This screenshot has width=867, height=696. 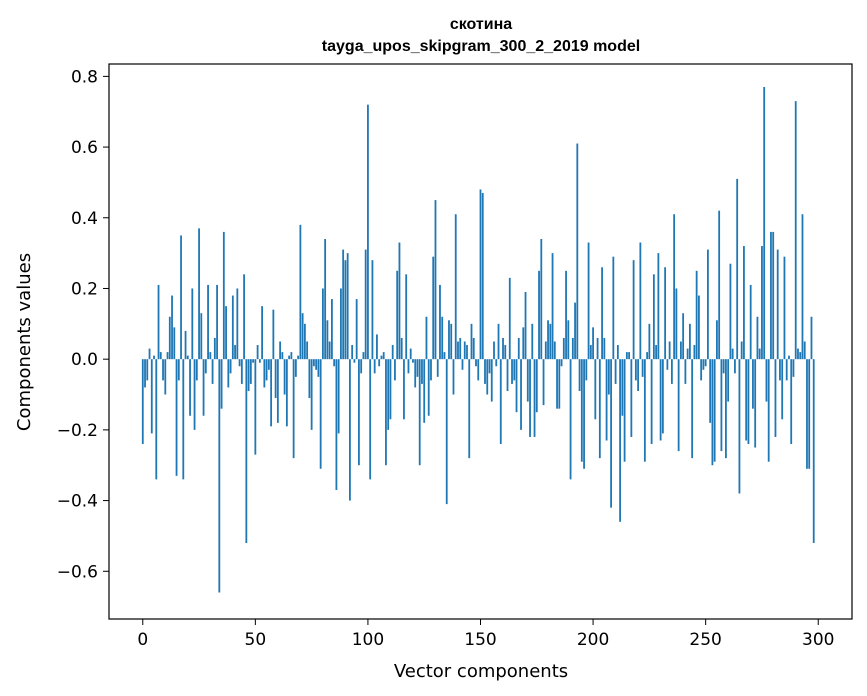 What do you see at coordinates (481, 671) in the screenshot?
I see `x-axis-label: Vector components` at bounding box center [481, 671].